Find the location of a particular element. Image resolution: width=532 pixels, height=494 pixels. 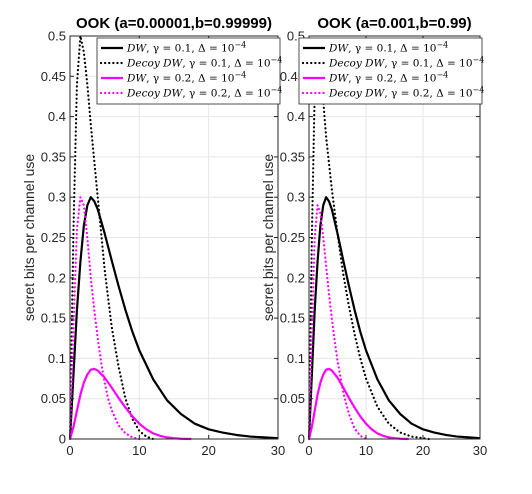

chart-title: OOK (a=0.001,b=0.99) is located at coordinates (394, 23).